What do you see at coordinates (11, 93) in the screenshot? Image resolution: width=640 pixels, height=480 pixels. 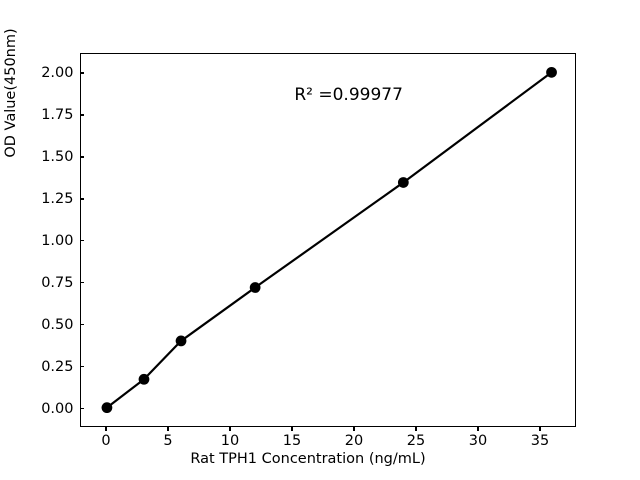 I see `y-axis-label: OD Value(450nm)` at bounding box center [11, 93].